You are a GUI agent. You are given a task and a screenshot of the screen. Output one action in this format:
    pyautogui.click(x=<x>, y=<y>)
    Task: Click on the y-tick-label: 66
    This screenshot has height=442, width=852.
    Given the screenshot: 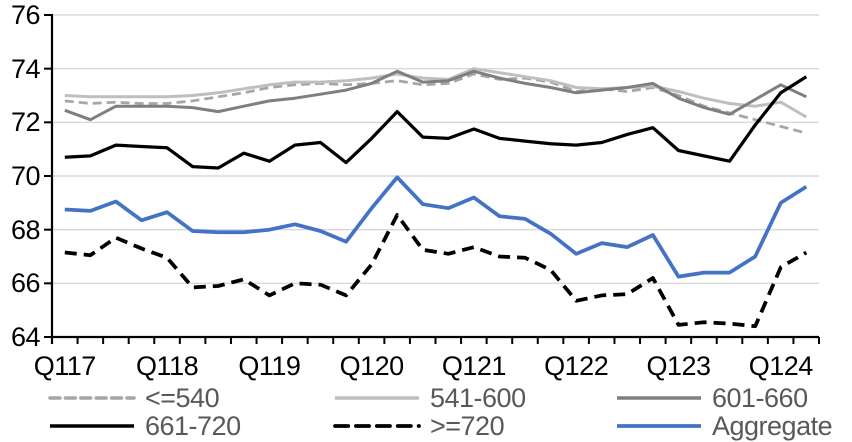 What is the action you would take?
    pyautogui.click(x=25, y=283)
    